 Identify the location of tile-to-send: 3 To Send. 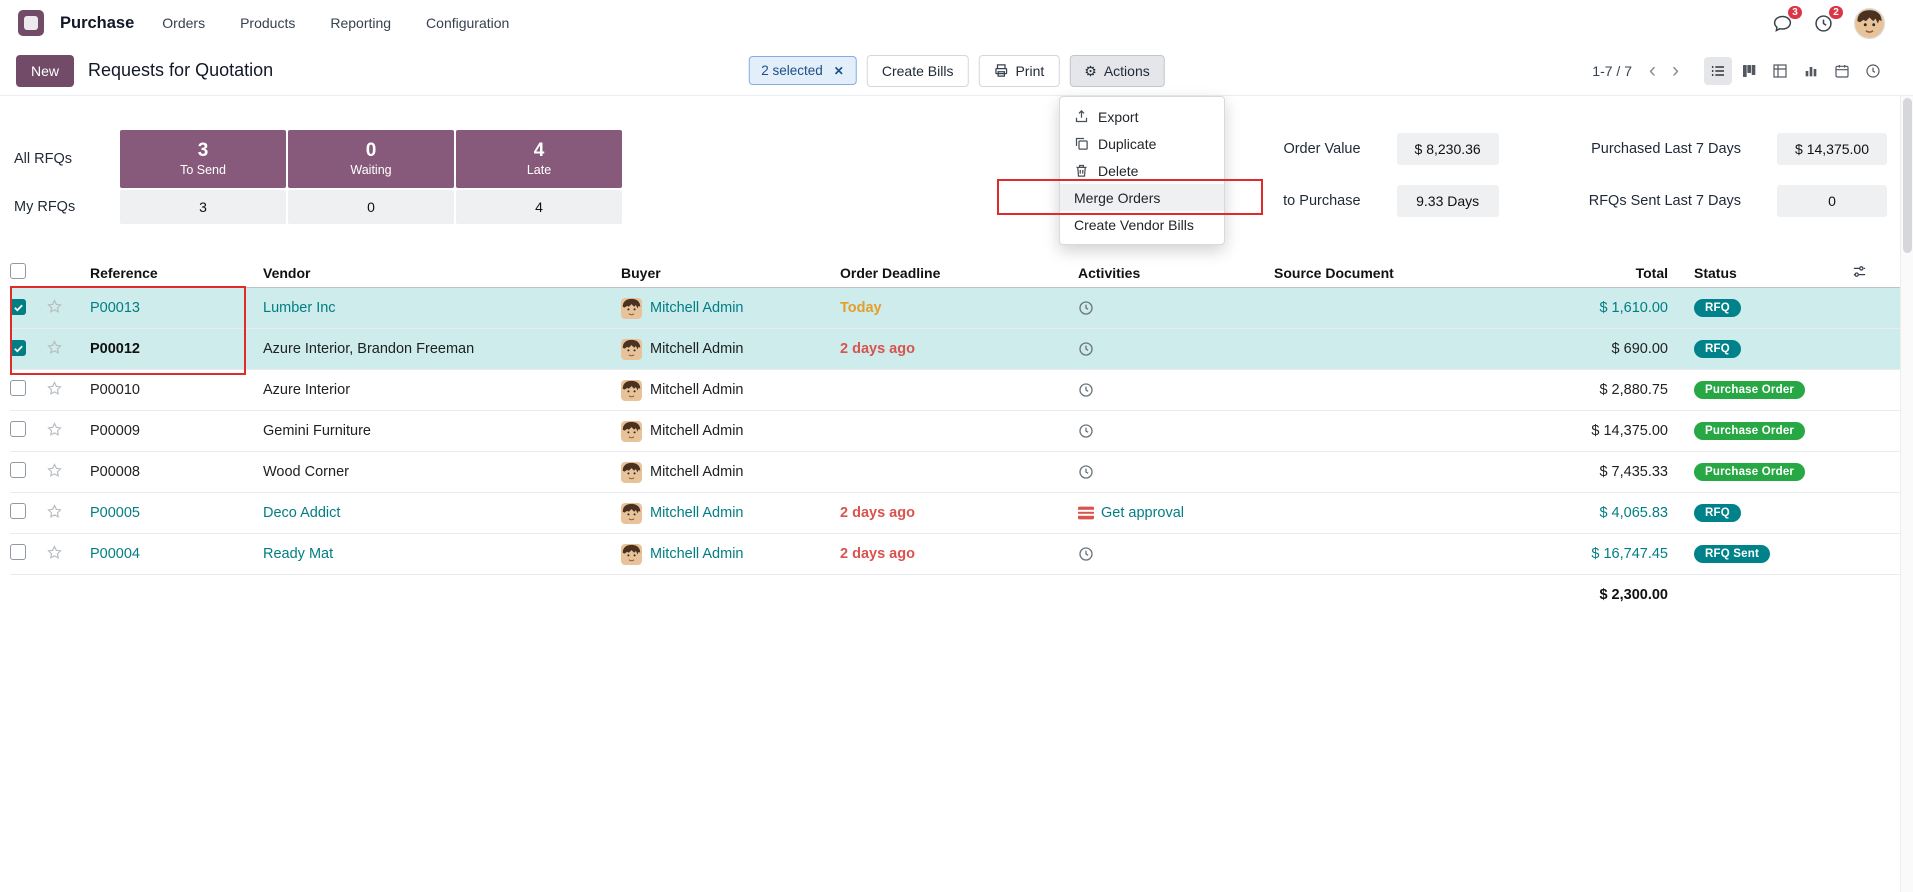
(203, 159).